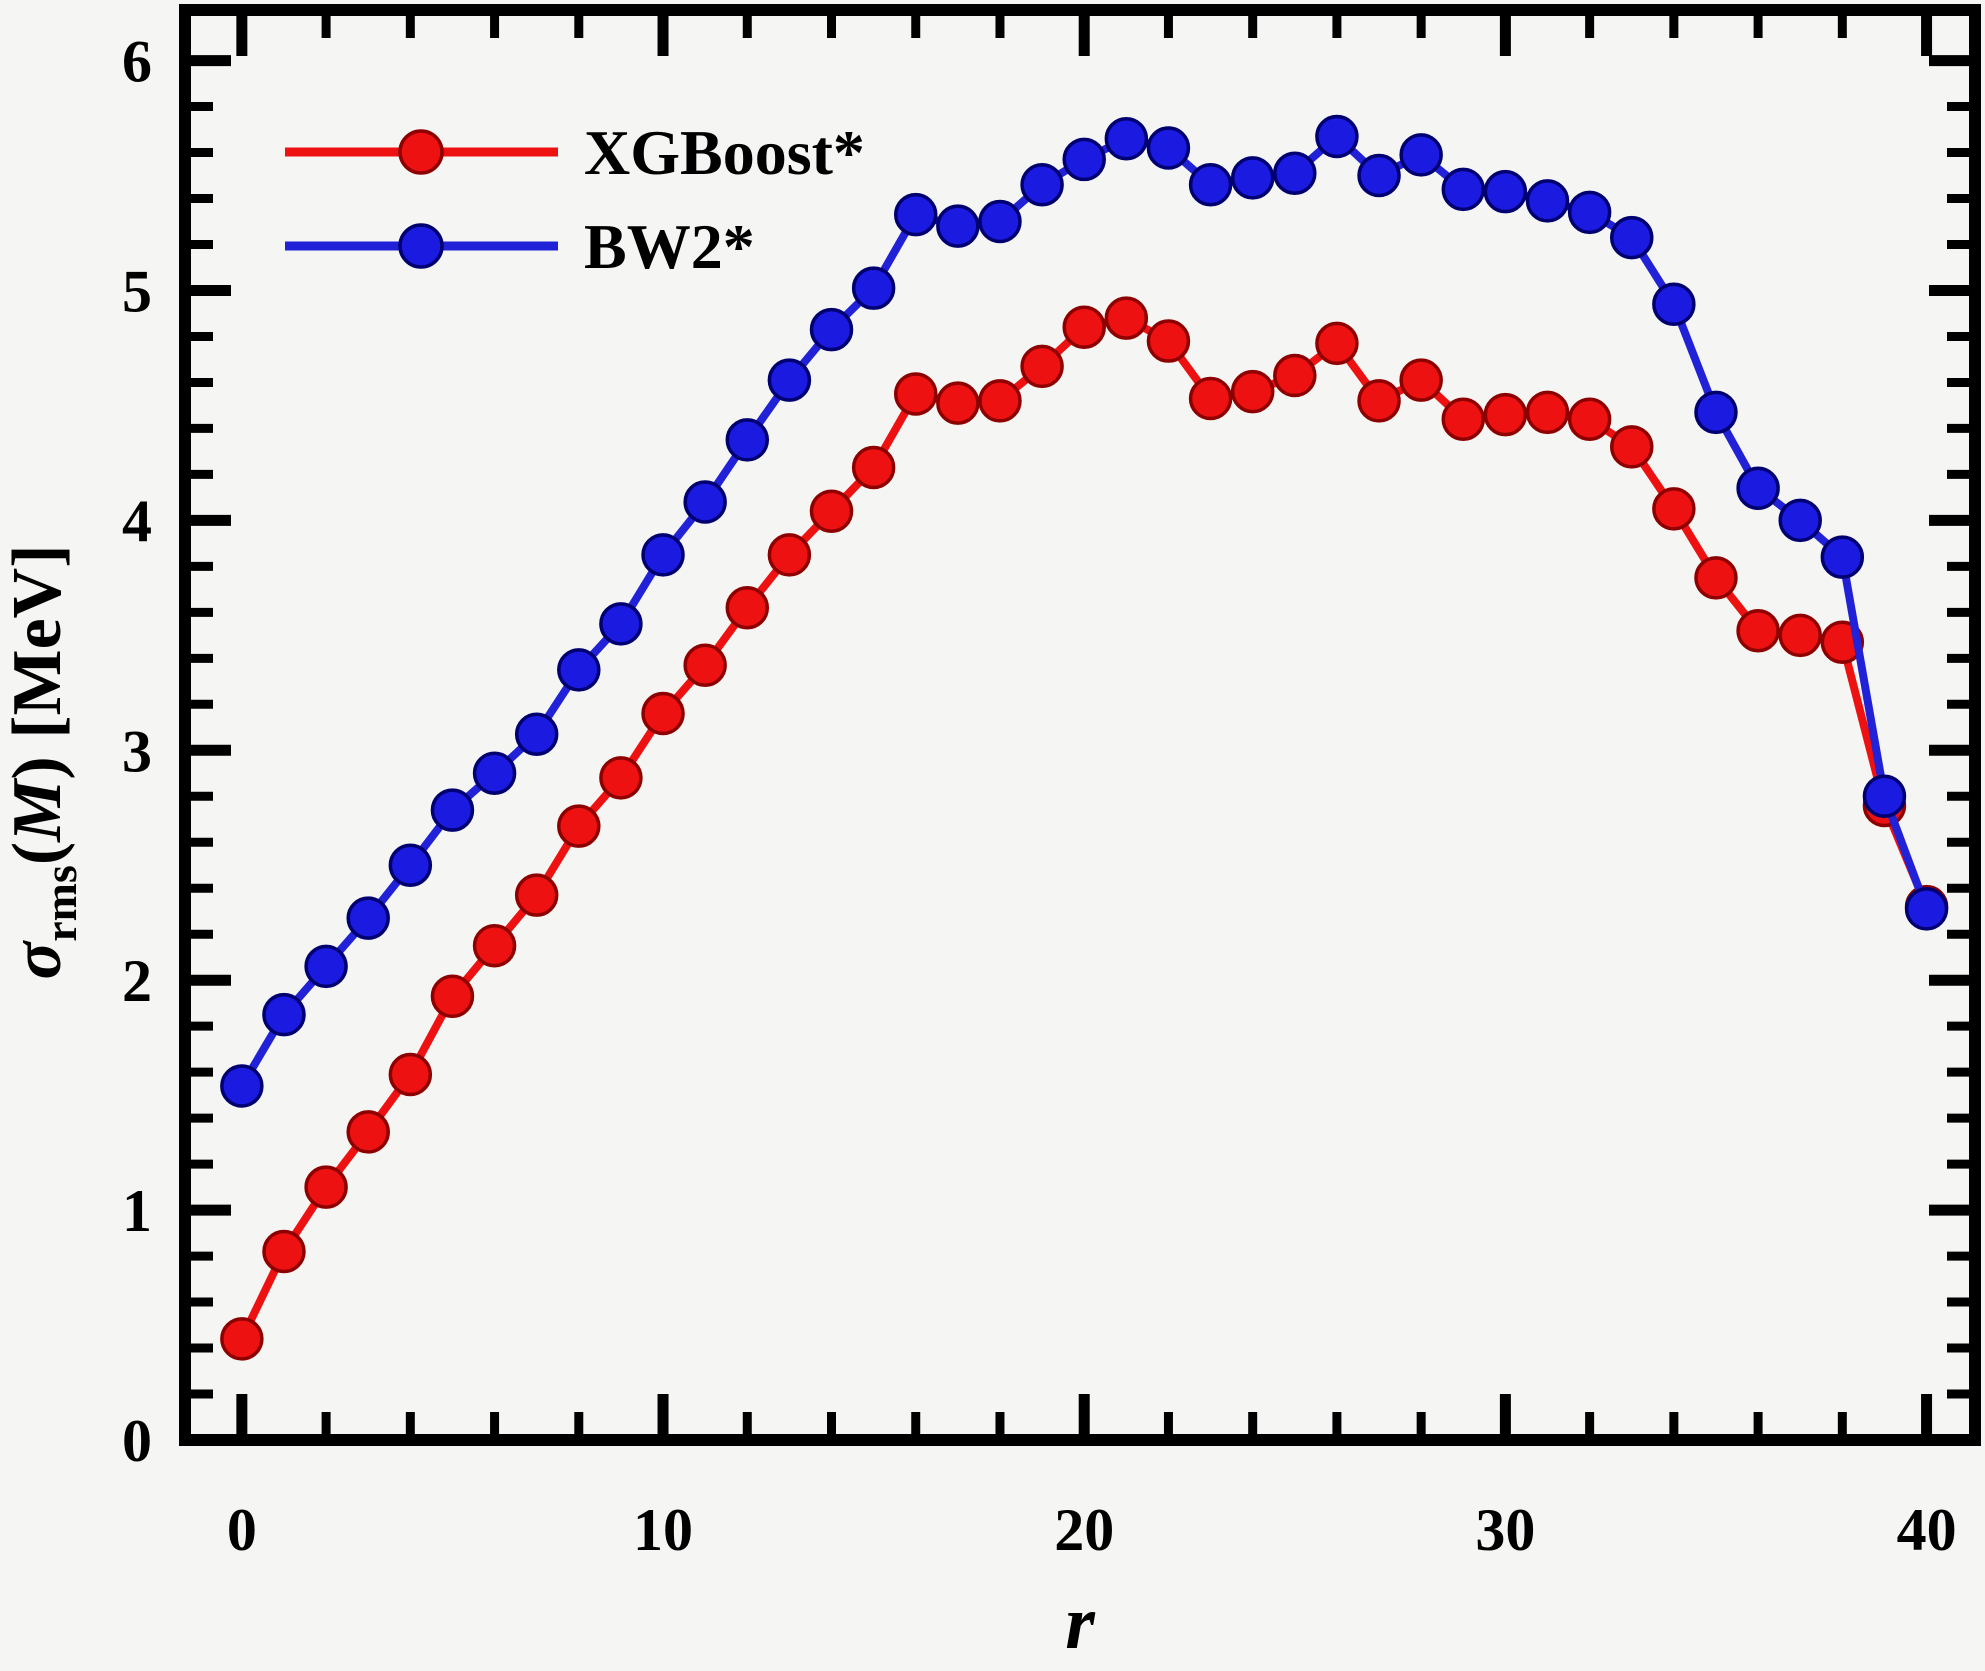 This screenshot has width=1985, height=1671. What do you see at coordinates (38, 960) in the screenshot?
I see `y-title-sigma: σ` at bounding box center [38, 960].